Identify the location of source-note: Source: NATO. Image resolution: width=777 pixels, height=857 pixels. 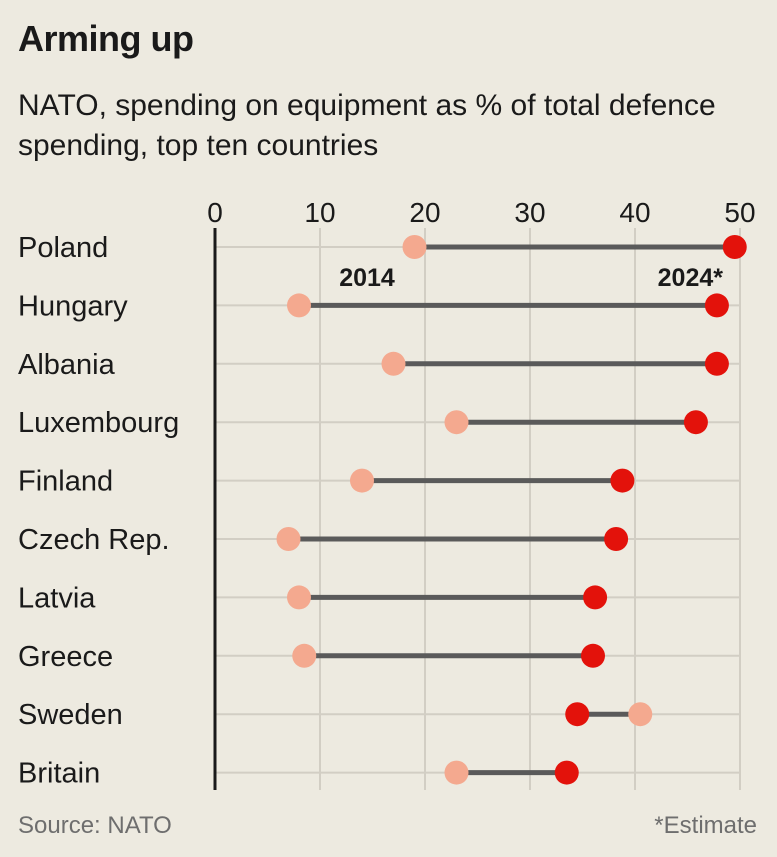
(95, 825).